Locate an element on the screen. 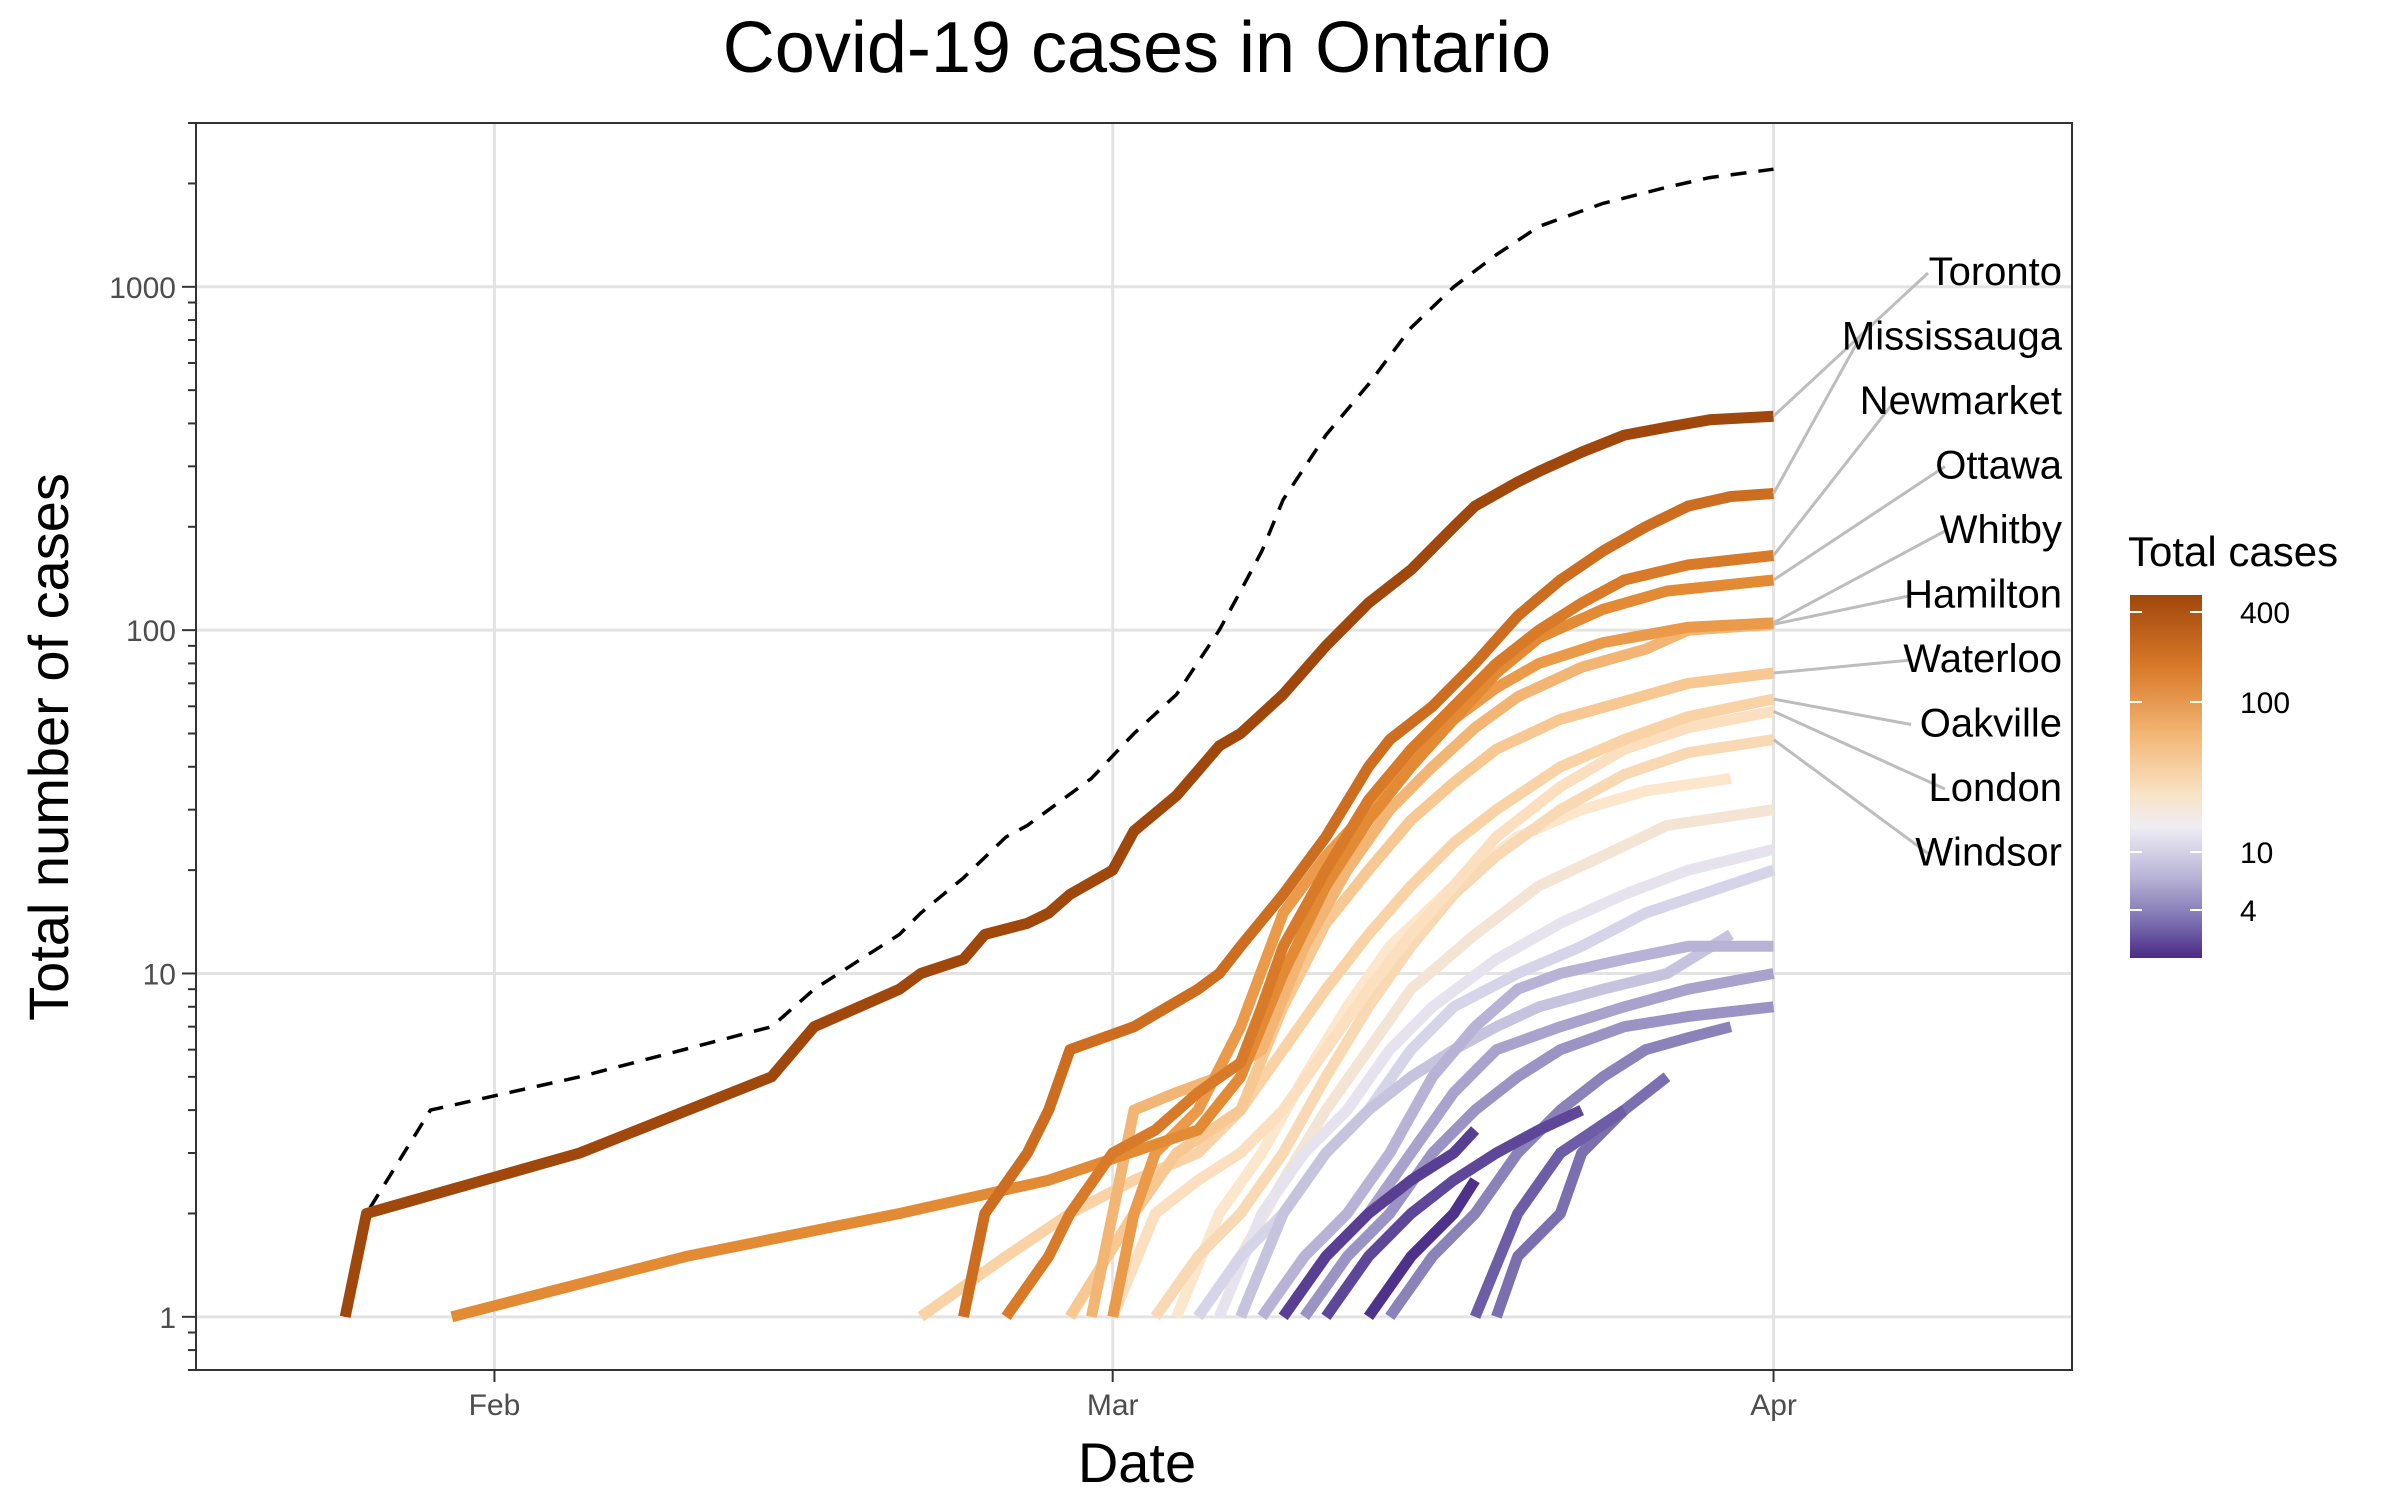 Image resolution: width=2400 pixels, height=1500 pixels. x-tick-label: Mar is located at coordinates (1113, 1405).